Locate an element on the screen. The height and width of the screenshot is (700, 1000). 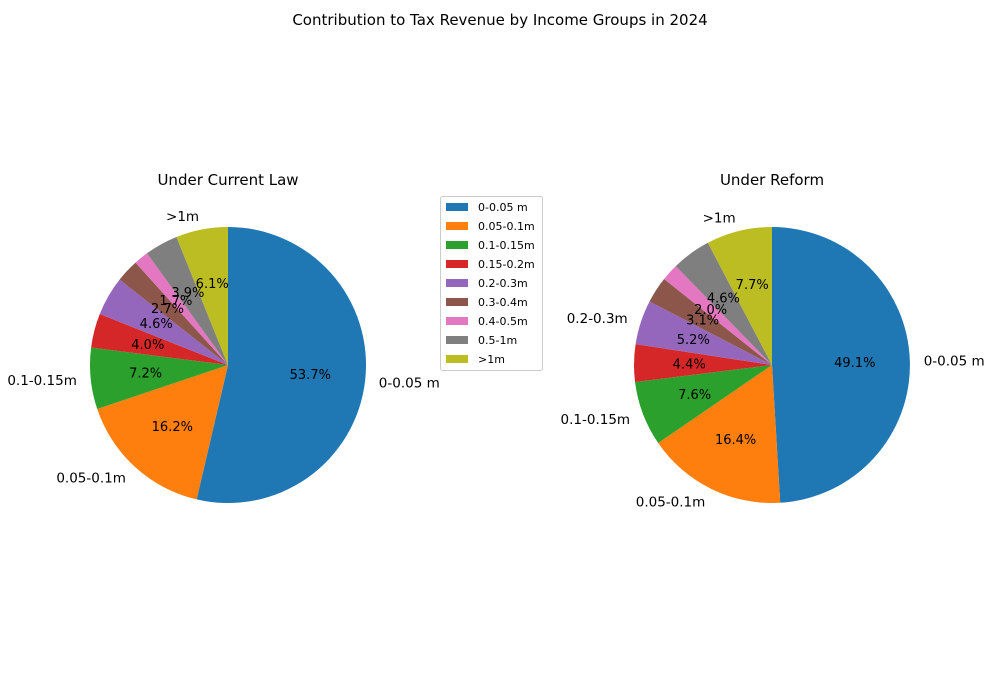
outer-label-current-law-1m: >1m is located at coordinates (182, 217).